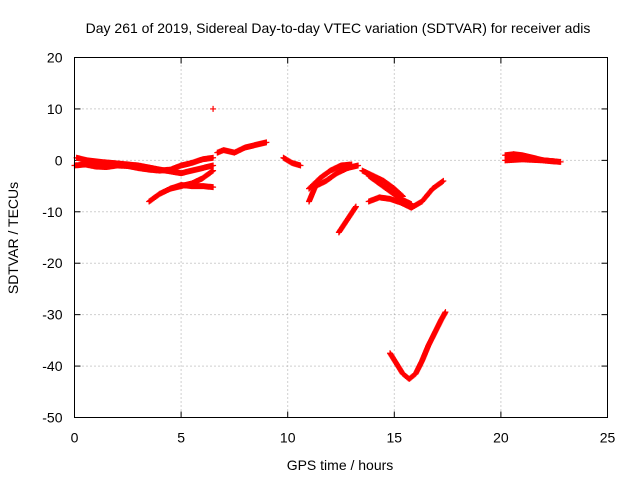 This screenshot has height=480, width=640. I want to click on series-outlier, so click(213, 108).